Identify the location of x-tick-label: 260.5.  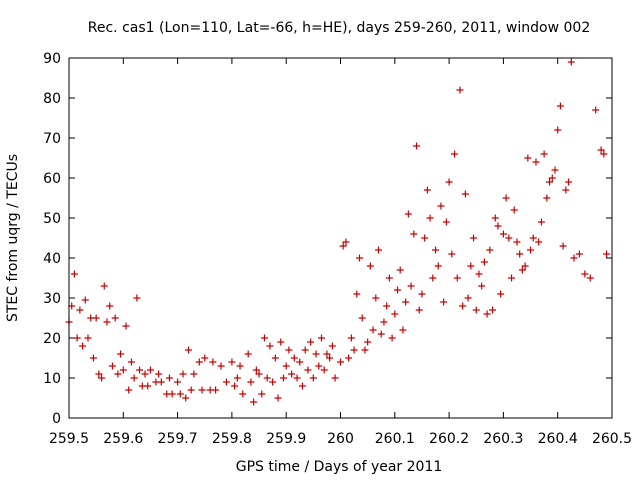
(612, 439).